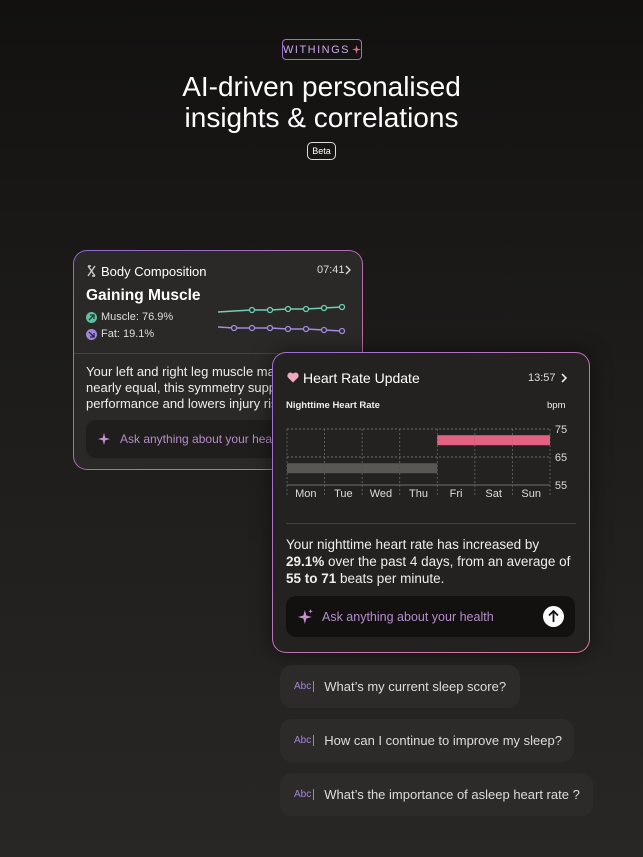  I want to click on sparklines, so click(281, 319).